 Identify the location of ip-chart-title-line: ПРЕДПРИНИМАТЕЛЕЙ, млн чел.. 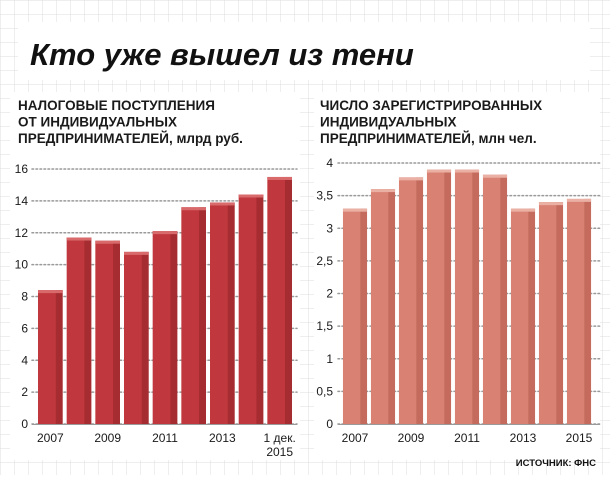
(428, 138).